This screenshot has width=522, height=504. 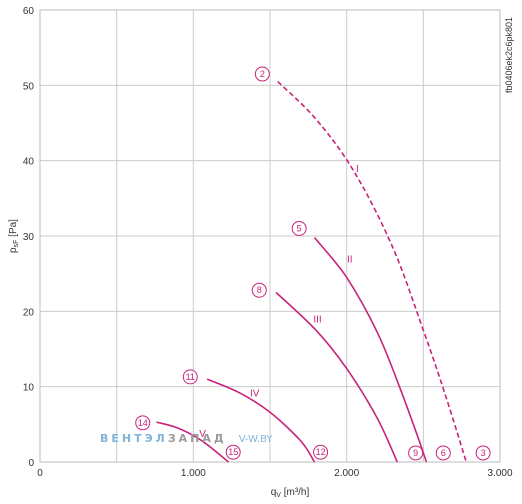 I want to click on watermark-brand-2: ЗАПАД, so click(x=197, y=438).